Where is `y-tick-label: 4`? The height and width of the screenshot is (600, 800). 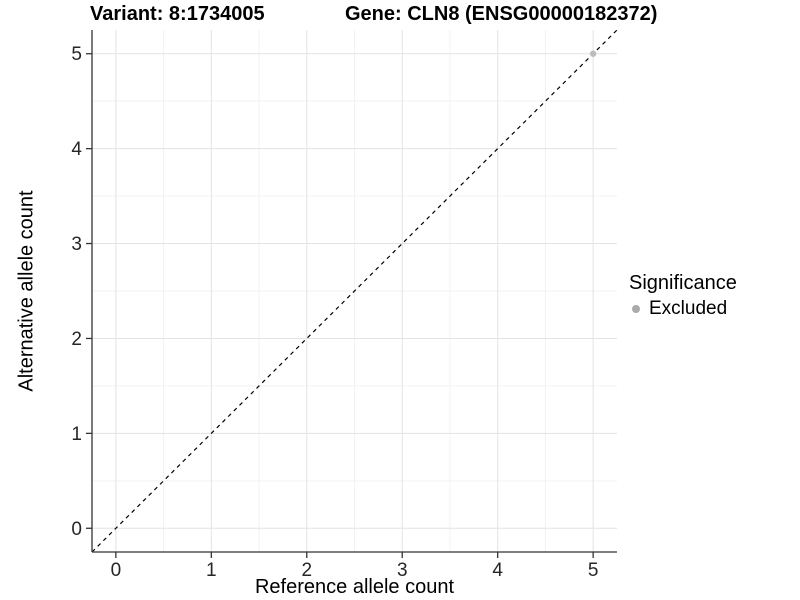 y-tick-label: 4 is located at coordinates (76, 149).